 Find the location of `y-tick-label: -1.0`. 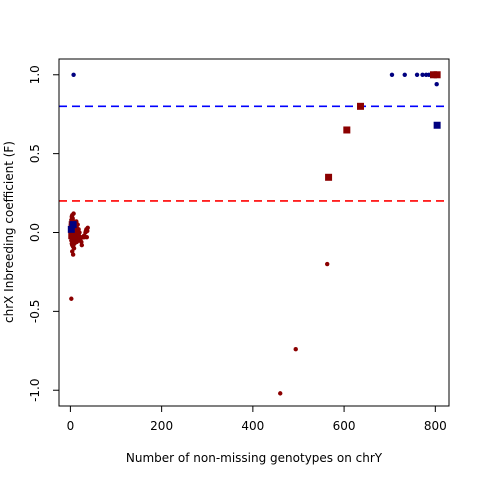

y-tick-label: -1.0 is located at coordinates (35, 390).